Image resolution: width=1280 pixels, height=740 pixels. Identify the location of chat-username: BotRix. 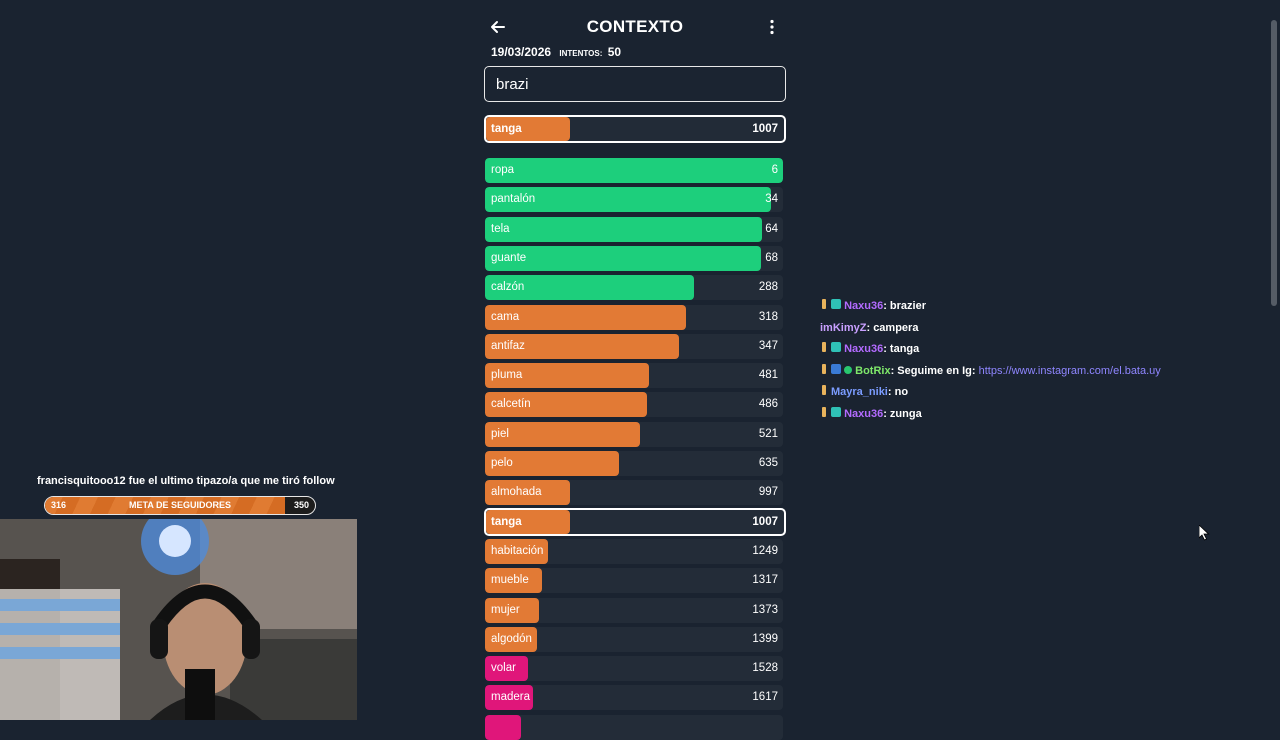
(873, 370).